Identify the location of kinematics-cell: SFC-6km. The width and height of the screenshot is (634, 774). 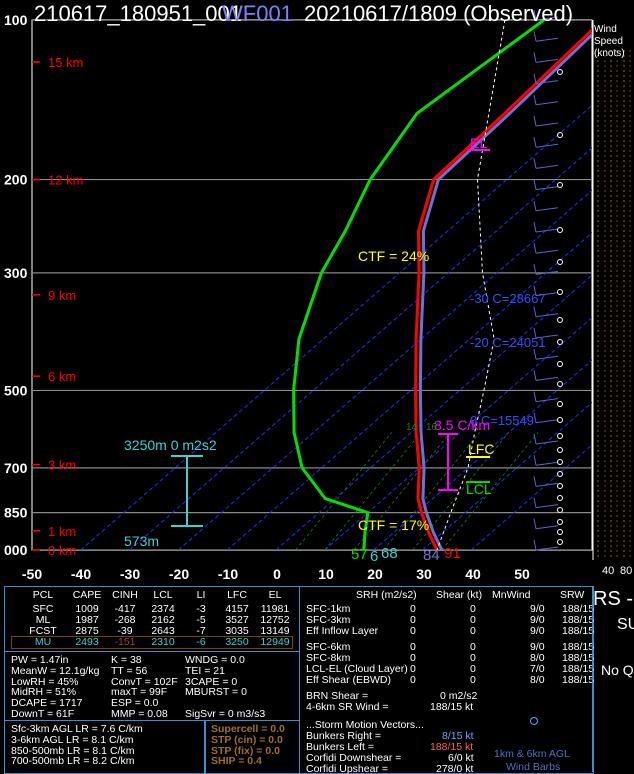
(328, 647).